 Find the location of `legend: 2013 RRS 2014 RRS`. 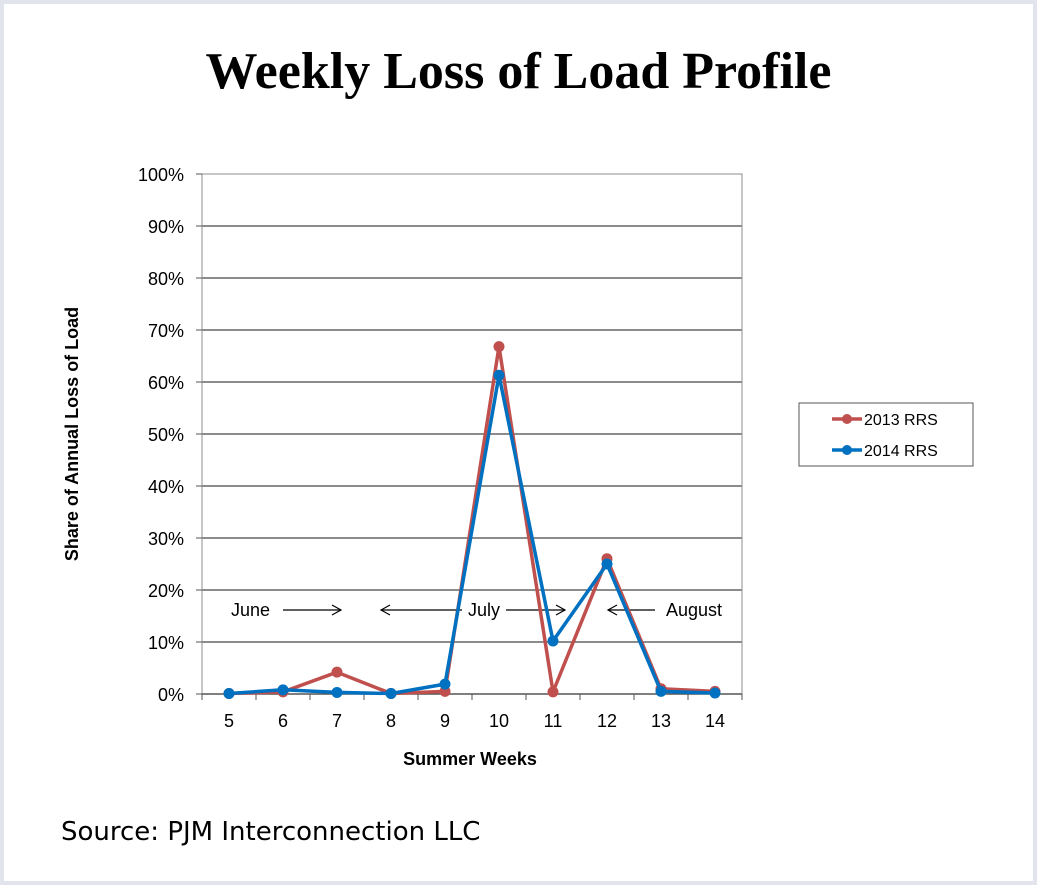

legend: 2013 RRS 2014 RRS is located at coordinates (886, 434).